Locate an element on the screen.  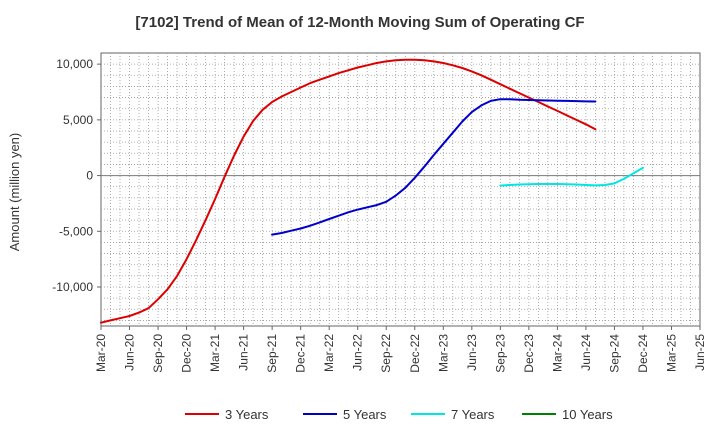
legend-label: 3 Years is located at coordinates (247, 414).